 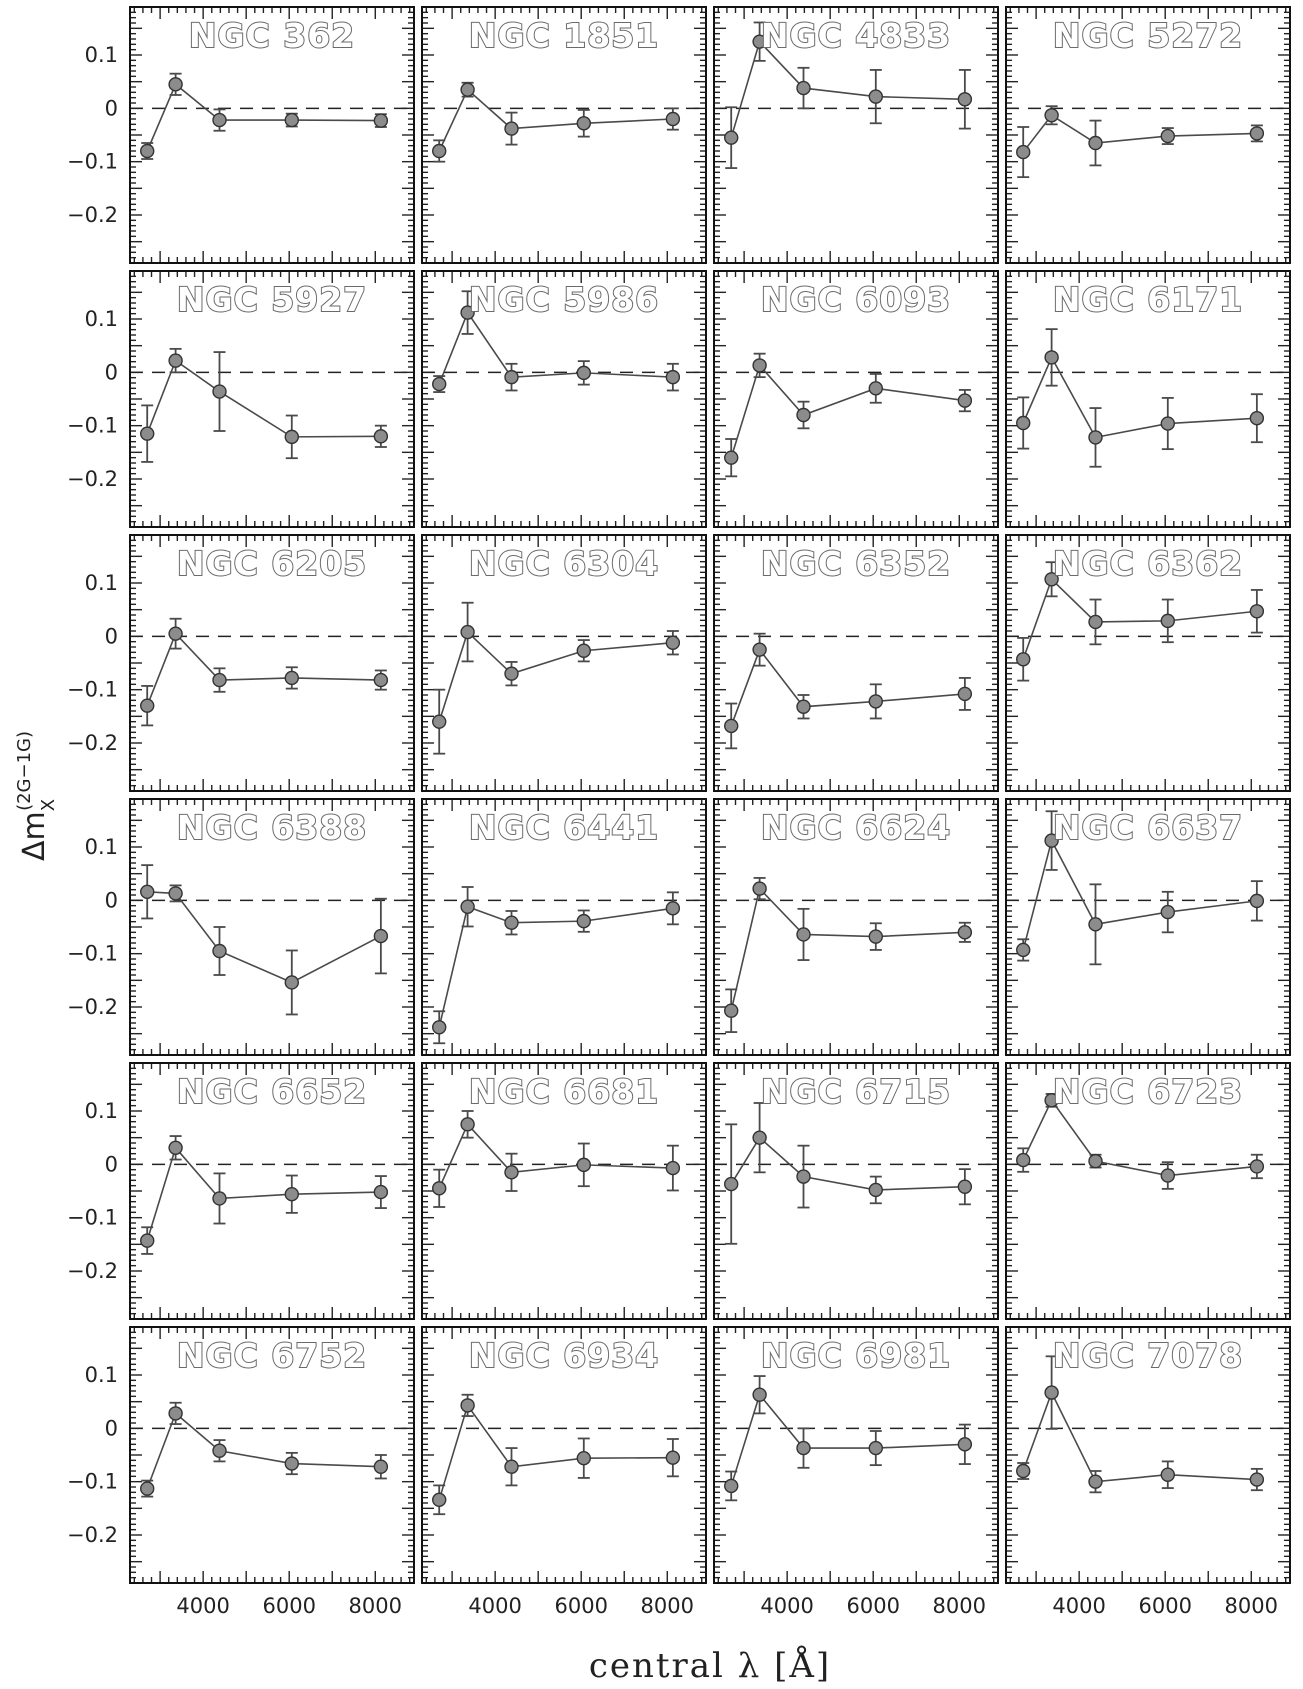 I want to click on panel-title: NGC 6681, so click(x=564, y=1091).